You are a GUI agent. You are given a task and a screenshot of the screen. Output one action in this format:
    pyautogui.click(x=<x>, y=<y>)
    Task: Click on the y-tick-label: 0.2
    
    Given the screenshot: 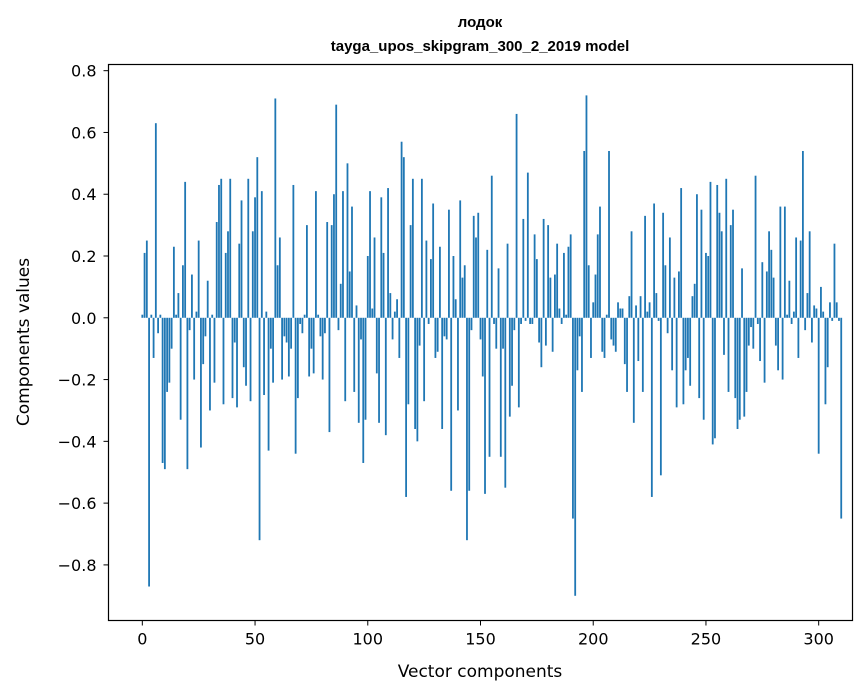 What is the action you would take?
    pyautogui.click(x=83, y=256)
    